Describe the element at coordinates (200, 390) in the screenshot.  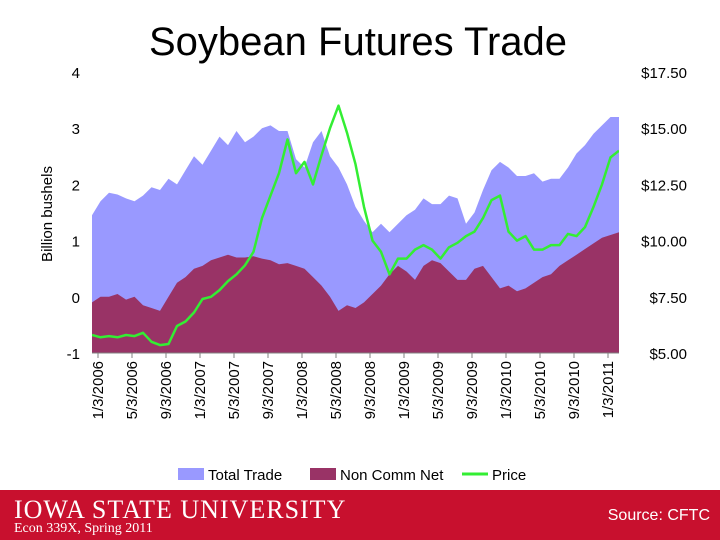
I see `x-tick-label: 1/3/2007` at that location.